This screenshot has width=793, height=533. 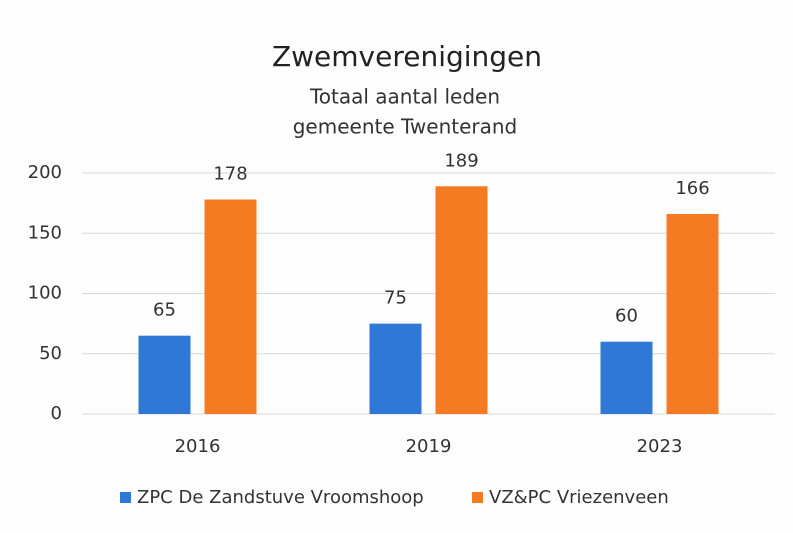 I want to click on legend-label: ZPC De Zandstuve Vroomshoop, so click(x=280, y=497).